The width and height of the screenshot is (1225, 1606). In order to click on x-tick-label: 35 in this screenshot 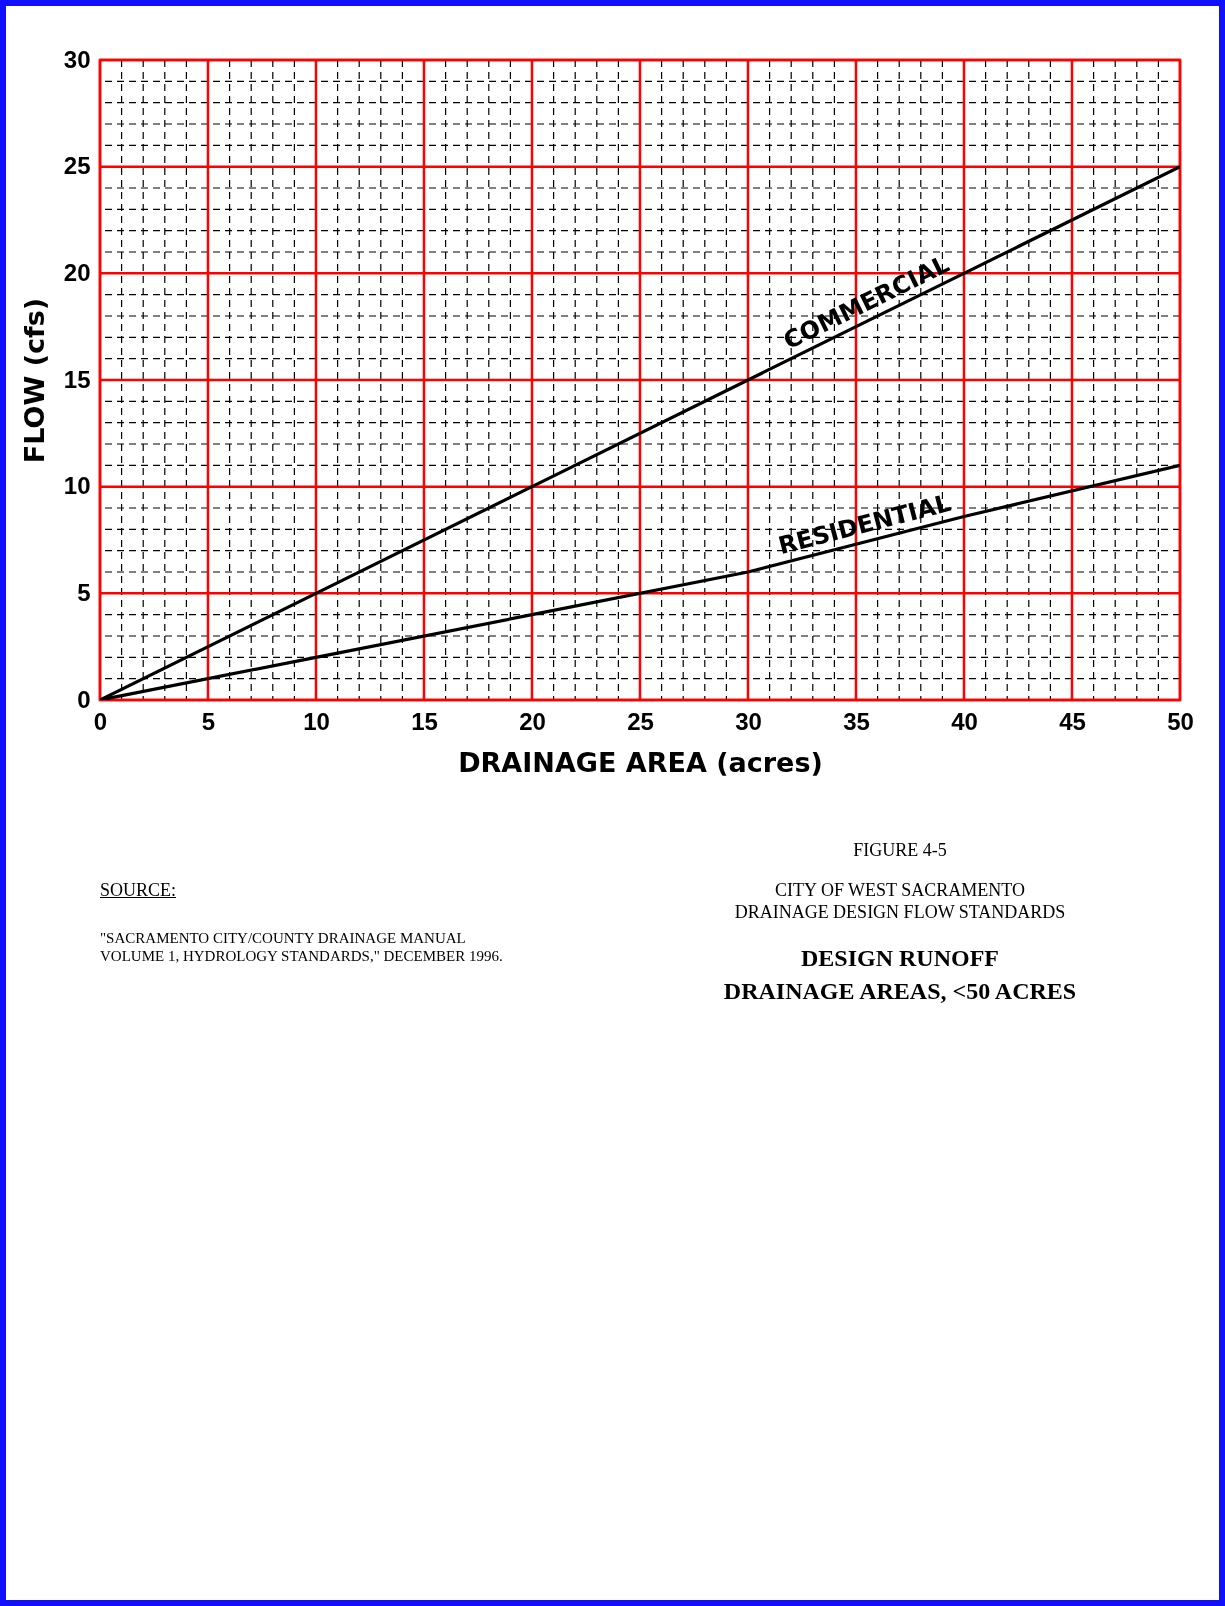, I will do `click(856, 721)`.